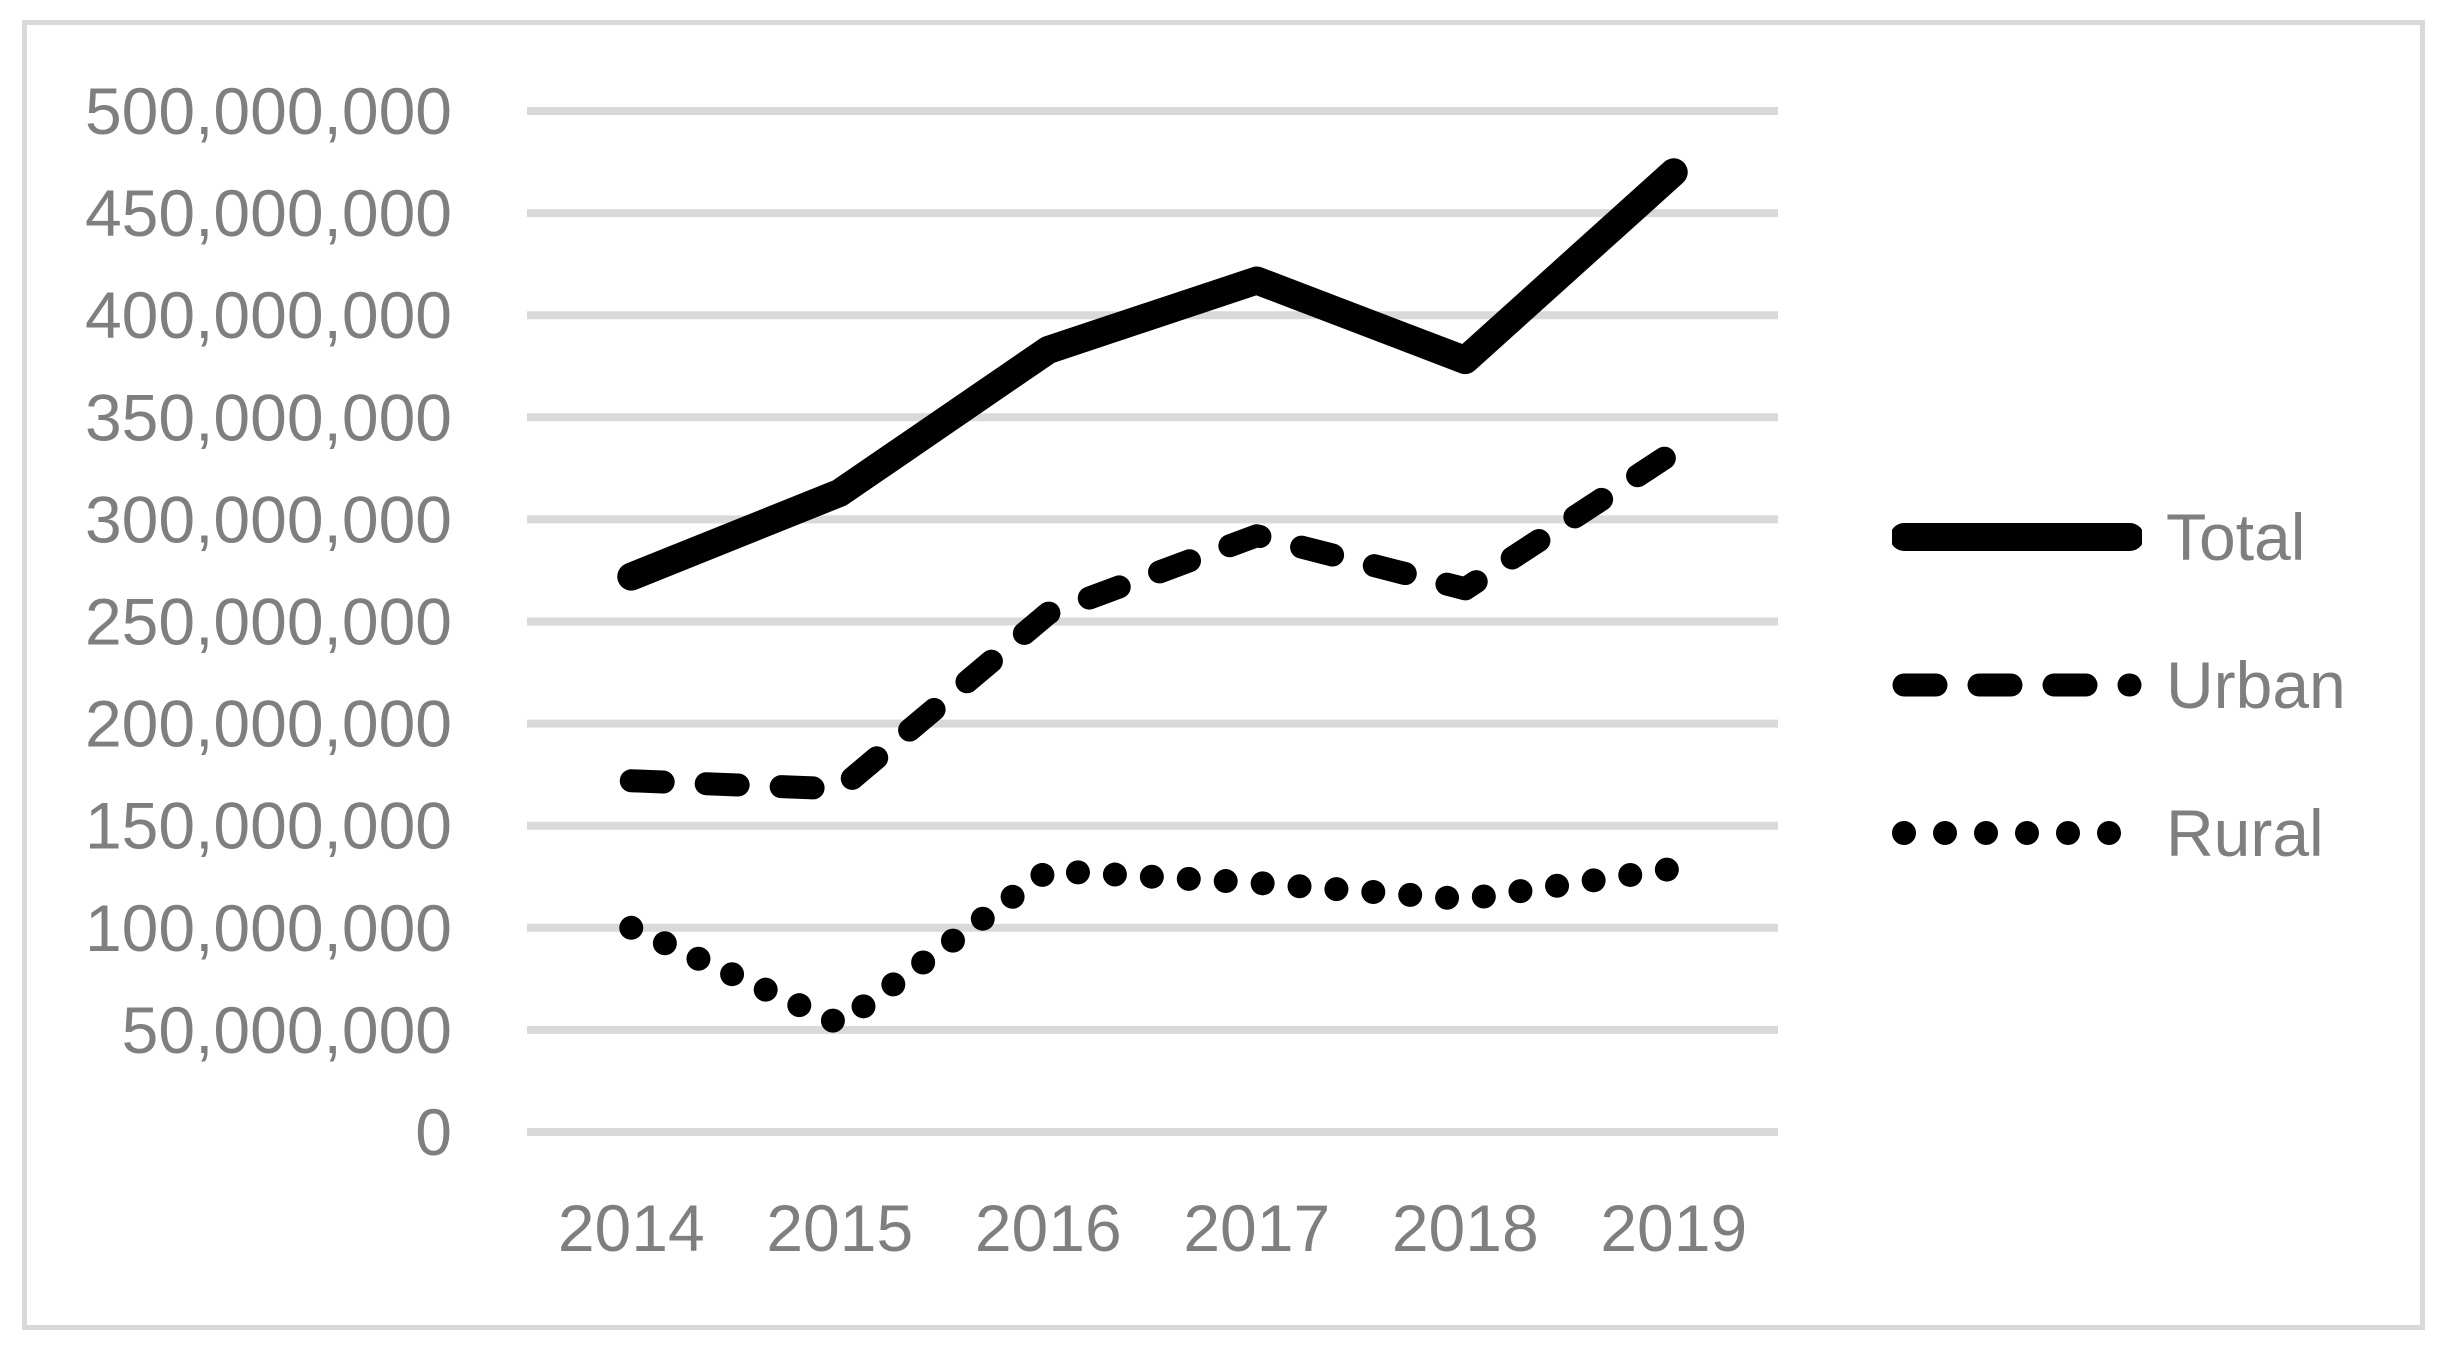  Describe the element at coordinates (268, 213) in the screenshot. I see `y-axis-tick-label: 450,000,000` at that location.